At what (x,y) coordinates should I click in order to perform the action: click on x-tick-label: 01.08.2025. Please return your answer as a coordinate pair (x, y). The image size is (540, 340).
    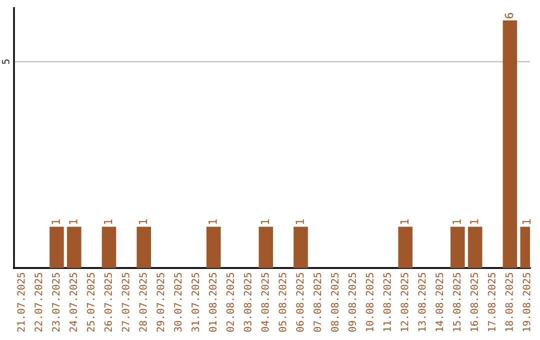
    Looking at the image, I should click on (212, 302).